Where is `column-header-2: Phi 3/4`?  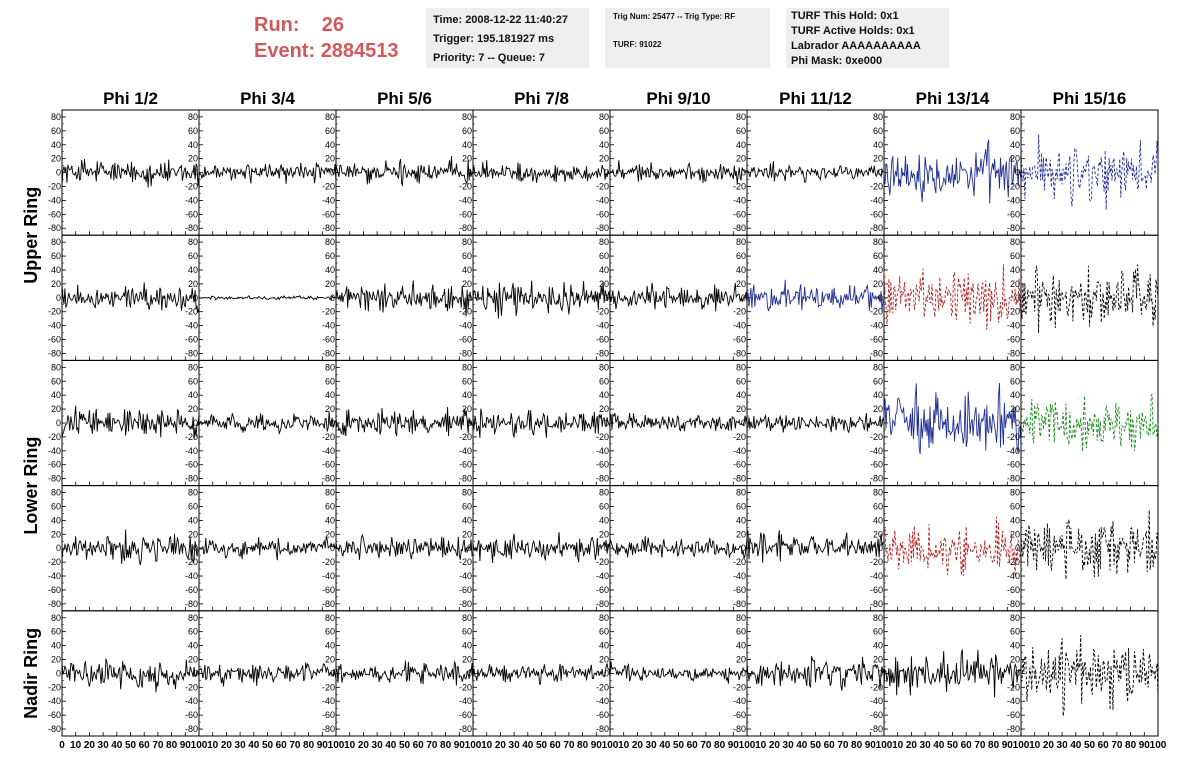 column-header-2: Phi 3/4 is located at coordinates (267, 98).